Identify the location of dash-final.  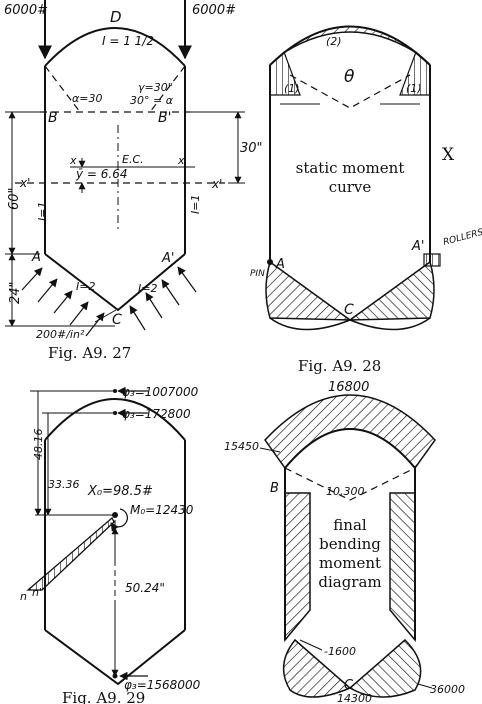
(350, 484).